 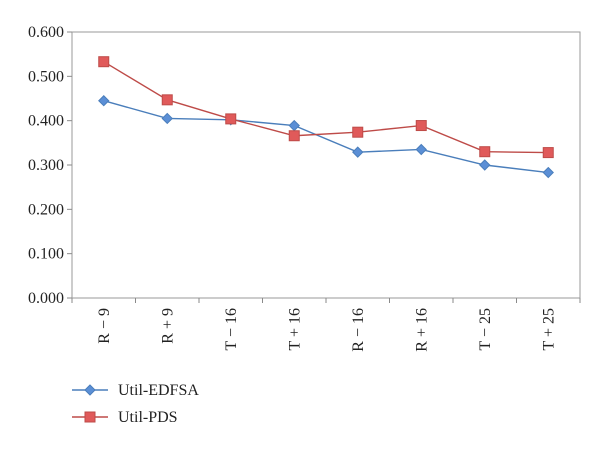 I want to click on x-tick-label: R − 9, so click(x=104, y=326).